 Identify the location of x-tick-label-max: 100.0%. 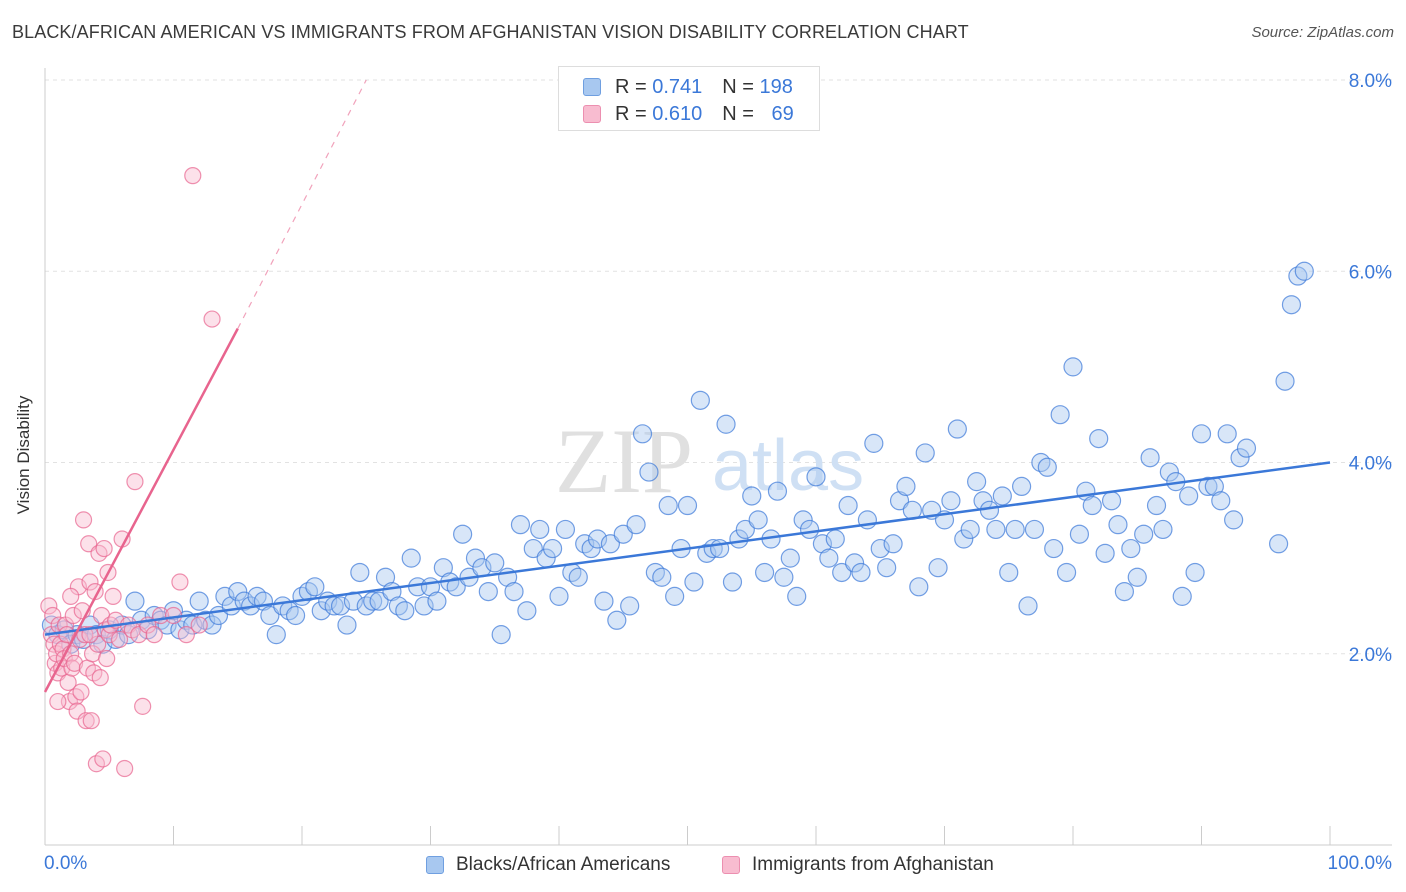
(1360, 863).